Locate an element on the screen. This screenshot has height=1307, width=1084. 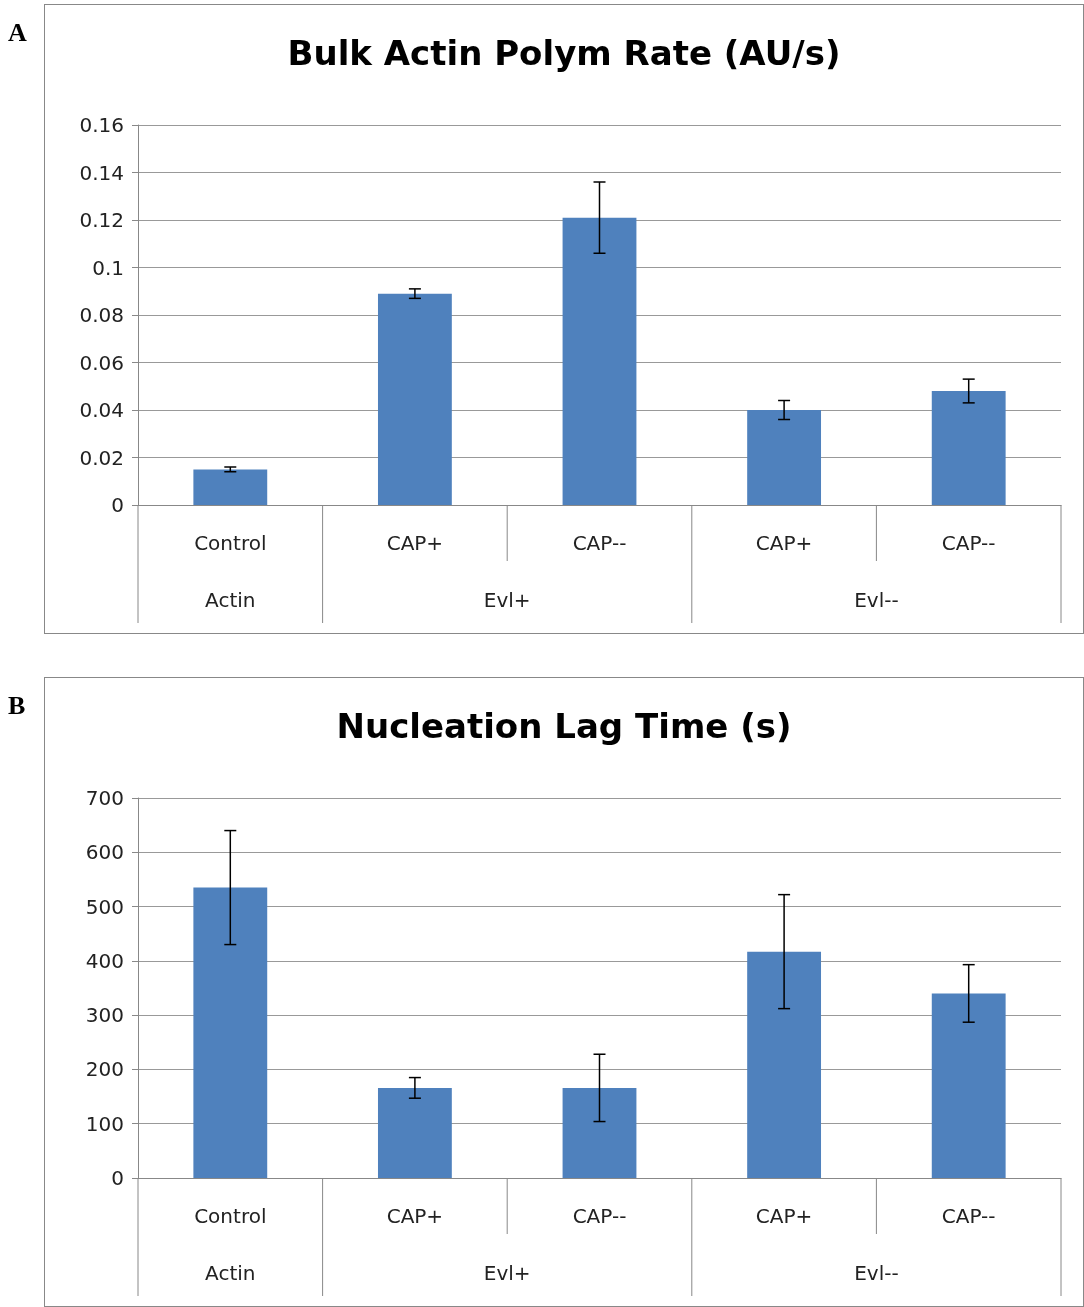
y-tick-label: 0.14 is located at coordinates (101, 172).